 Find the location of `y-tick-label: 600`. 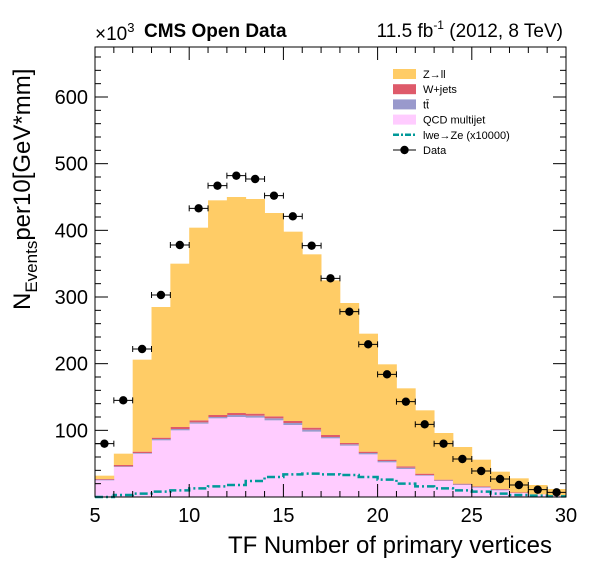

y-tick-label: 600 is located at coordinates (71, 98).